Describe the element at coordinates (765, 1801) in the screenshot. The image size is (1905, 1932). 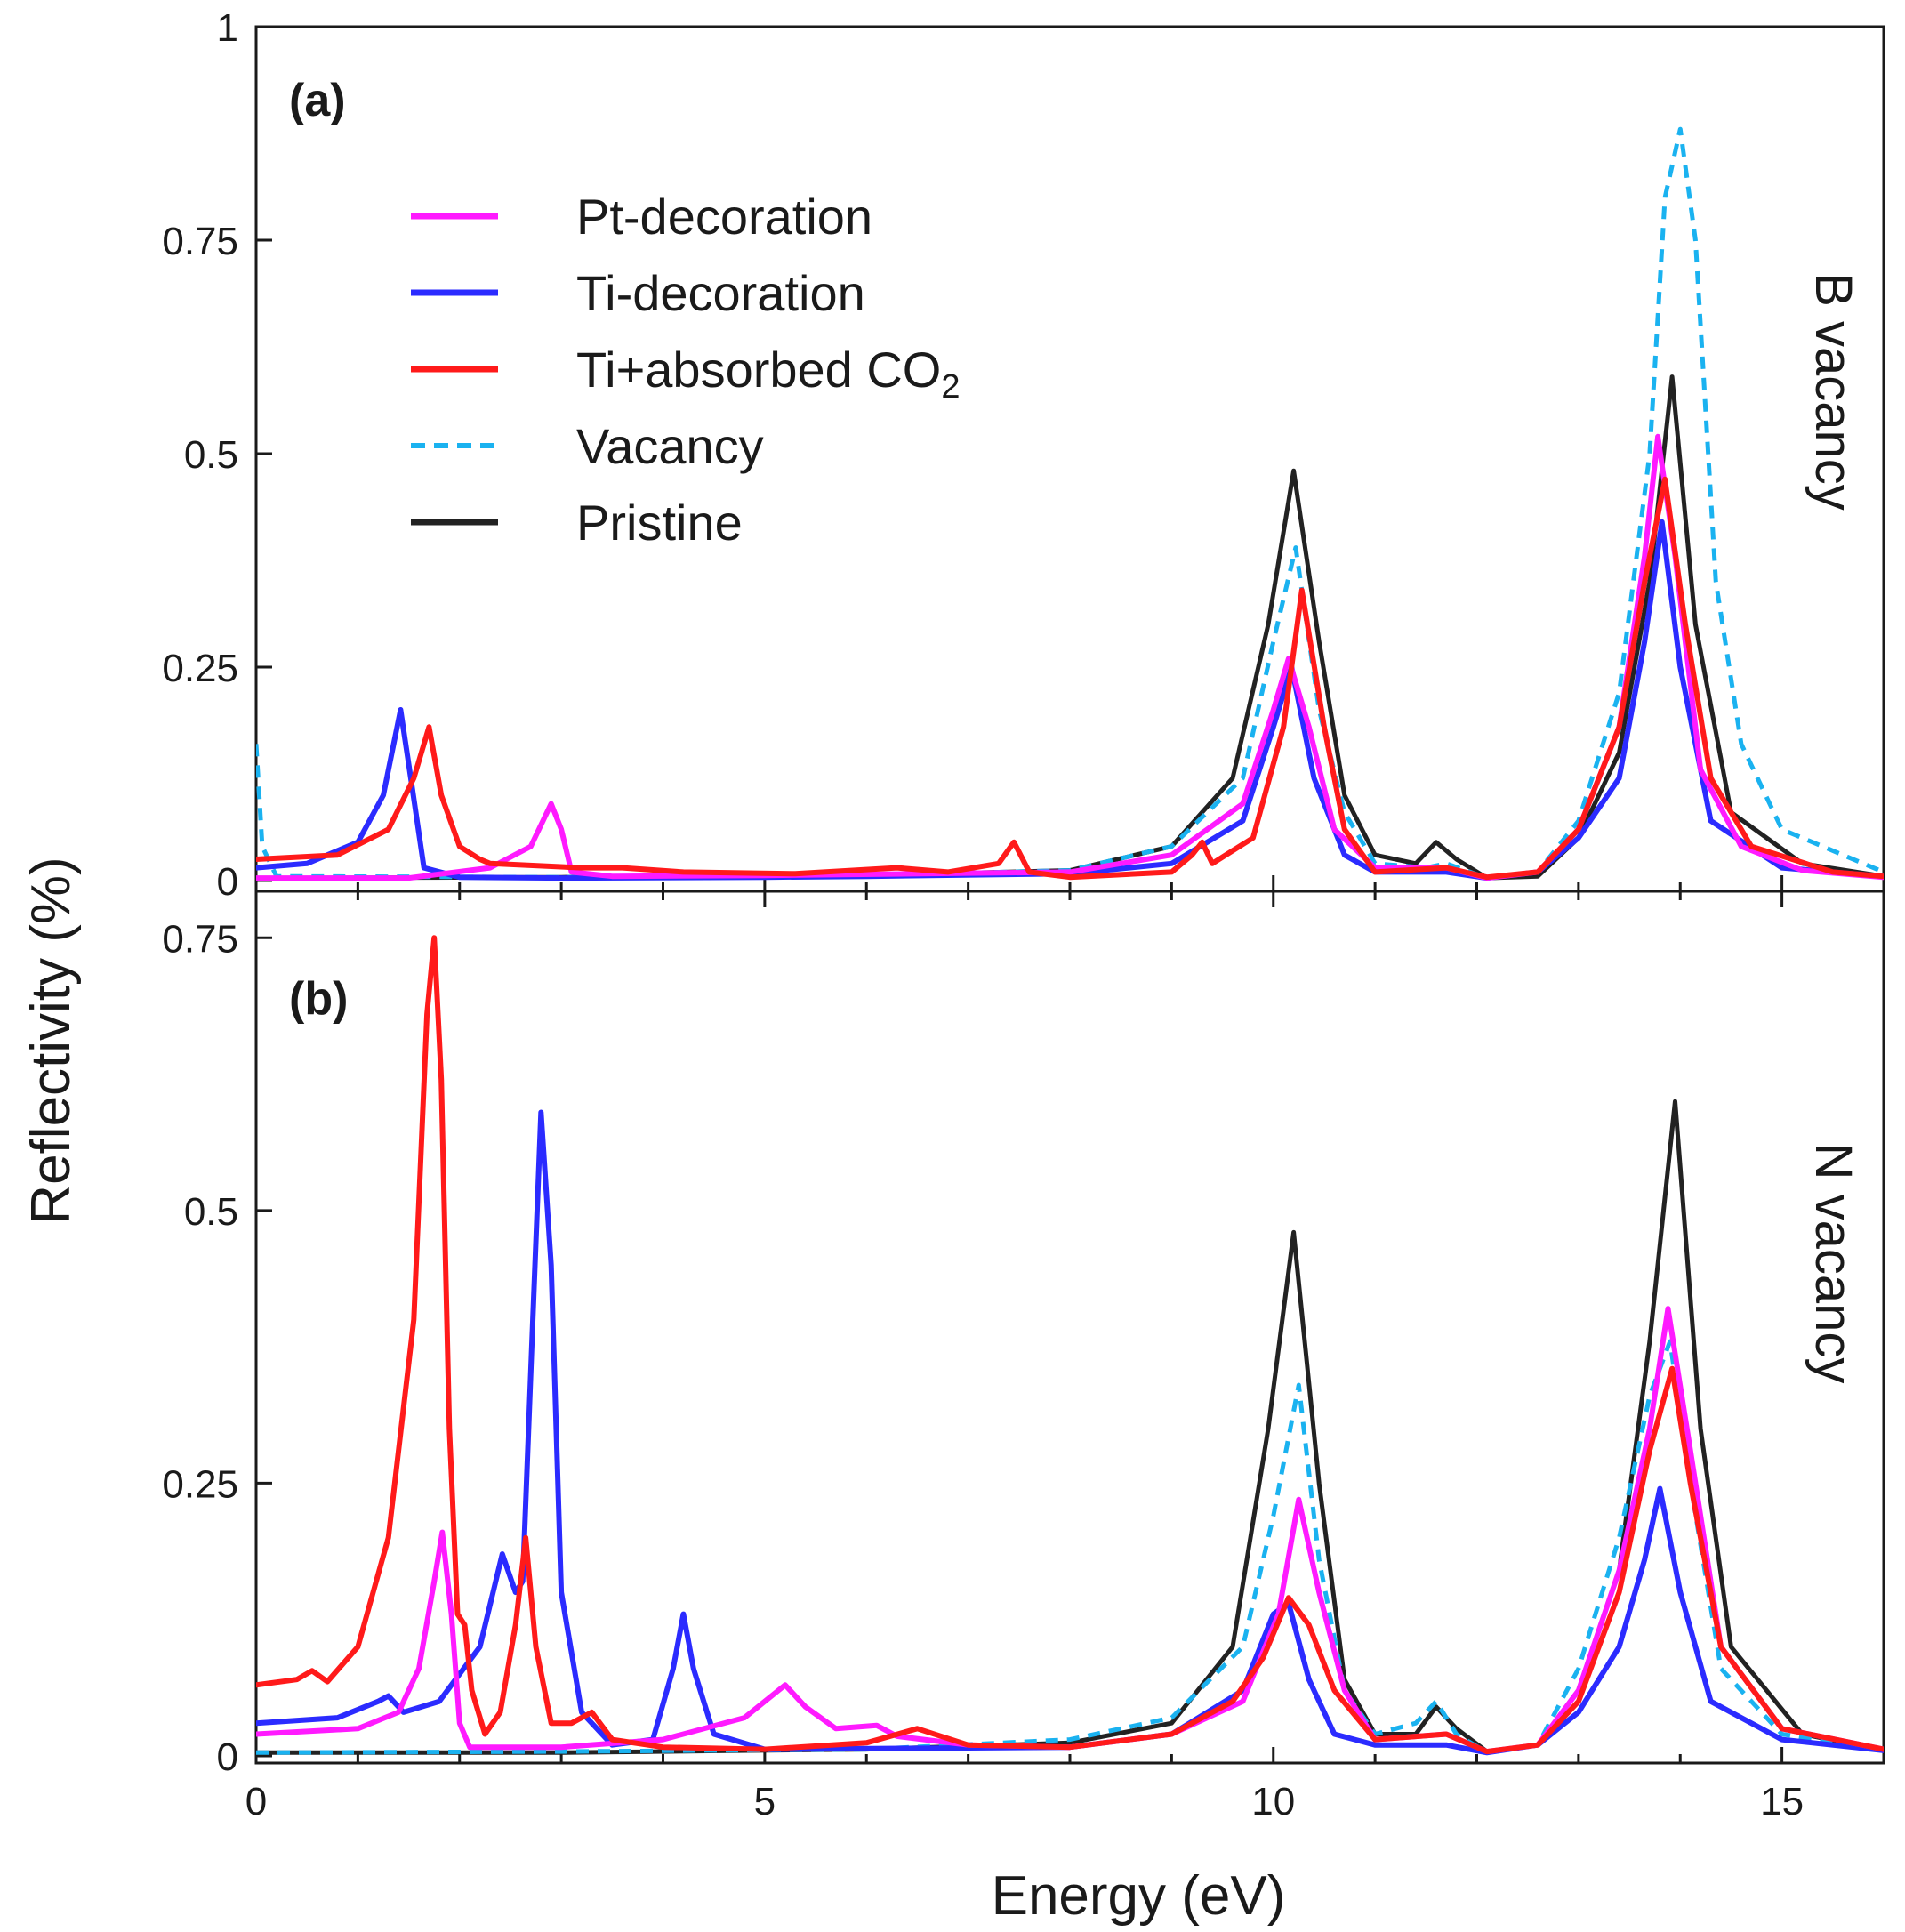
I see `x-tick-label: 5` at that location.